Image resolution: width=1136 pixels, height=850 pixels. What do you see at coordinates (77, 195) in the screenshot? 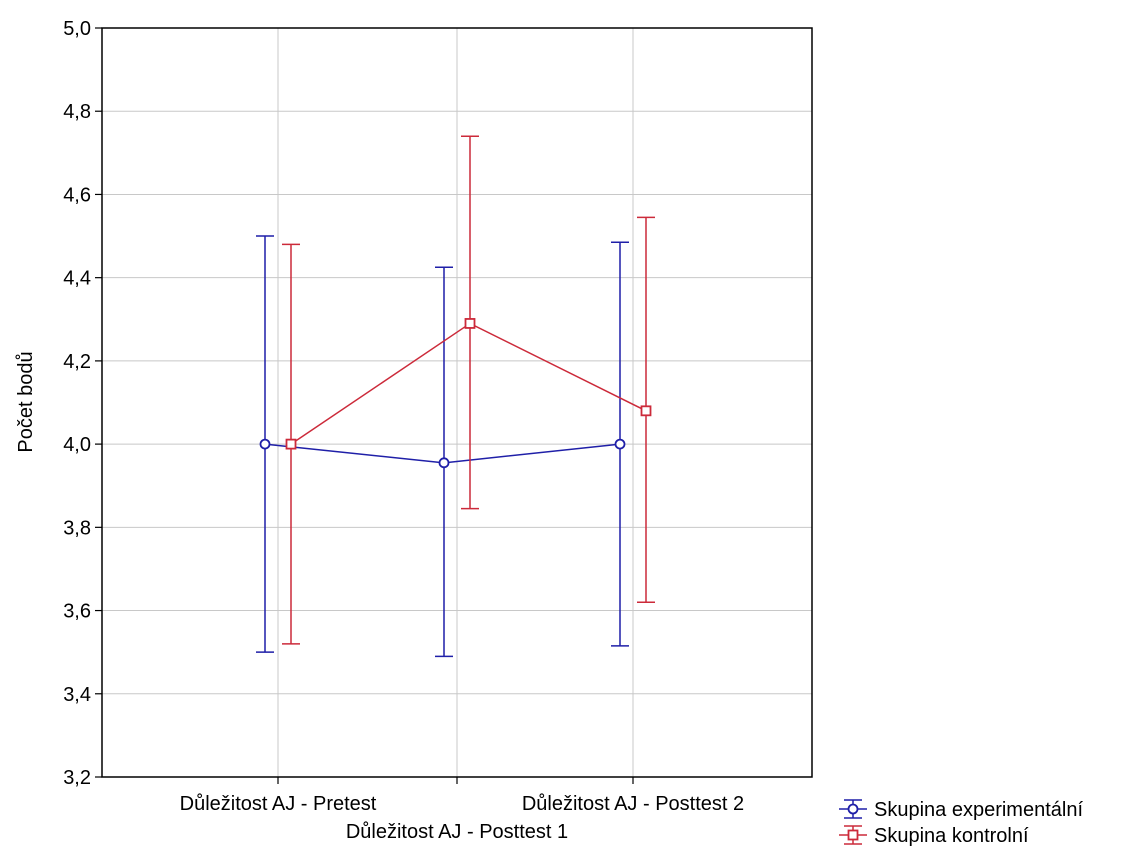
I see `y-tick-label: 4,6` at bounding box center [77, 195].